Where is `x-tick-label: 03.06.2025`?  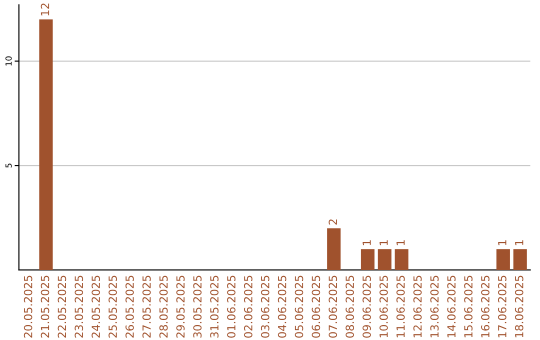 x-tick-label: 03.06.2025 is located at coordinates (265, 307).